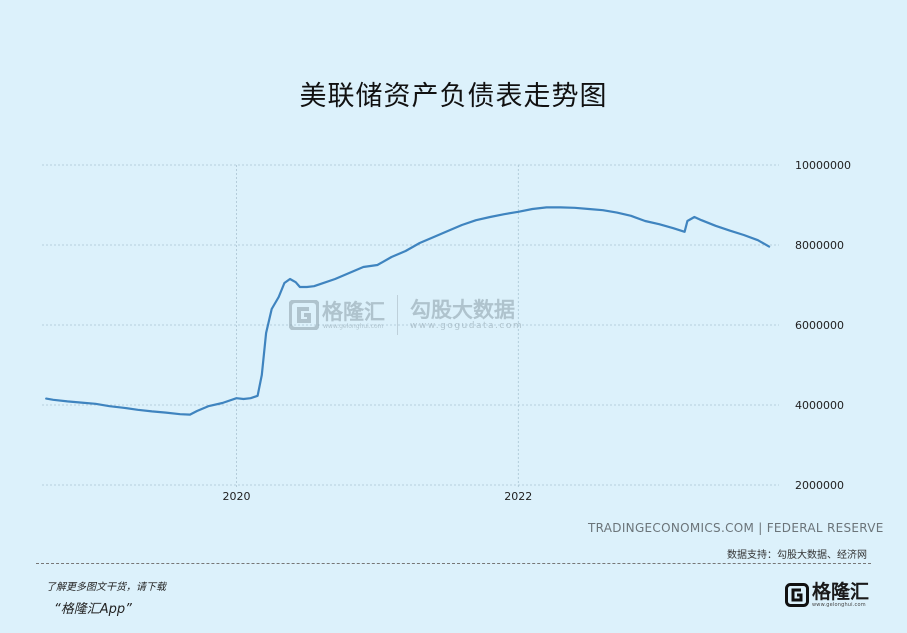  Describe the element at coordinates (839, 605) in the screenshot. I see `brand-url: www.gelonghui.com` at that location.